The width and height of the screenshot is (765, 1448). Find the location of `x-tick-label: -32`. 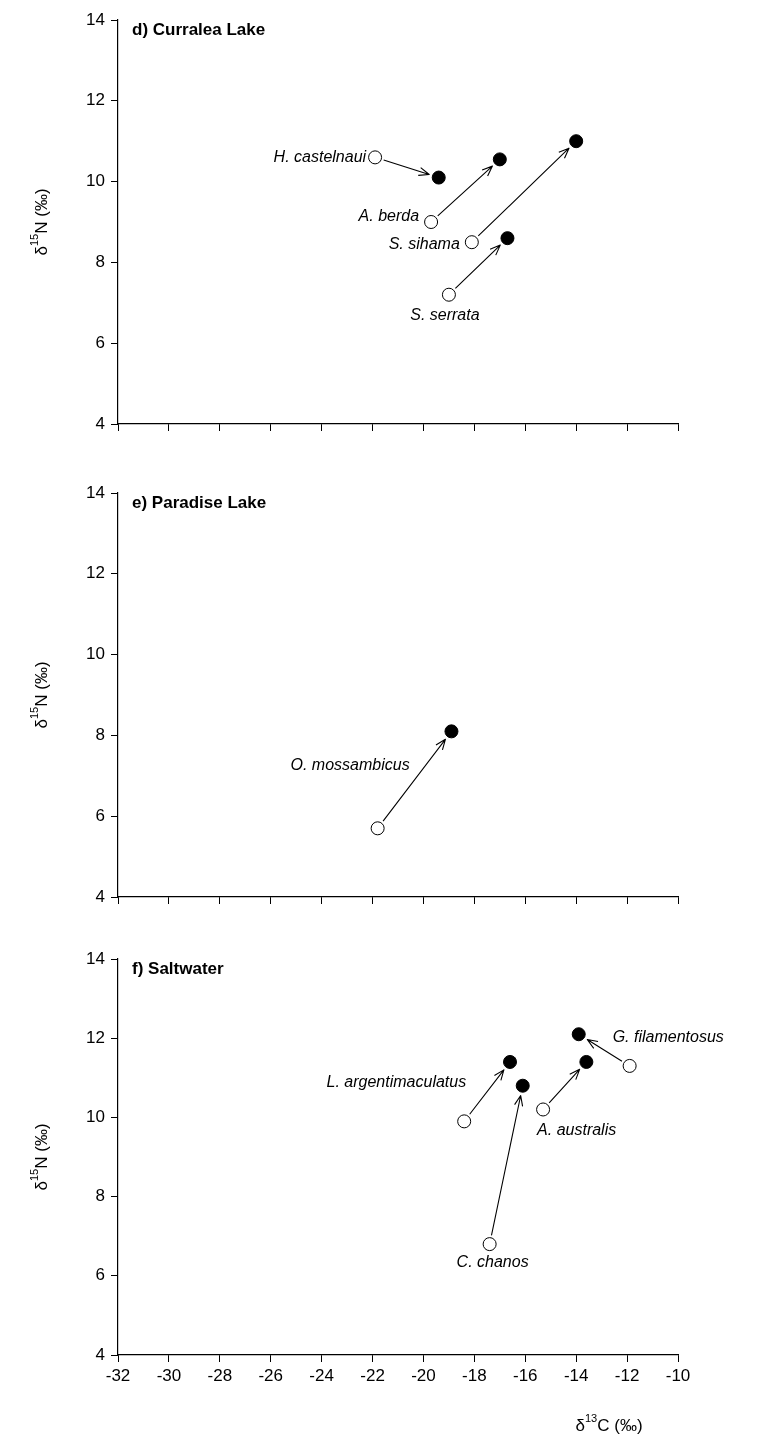

x-tick-label: -32 is located at coordinates (118, 1375).